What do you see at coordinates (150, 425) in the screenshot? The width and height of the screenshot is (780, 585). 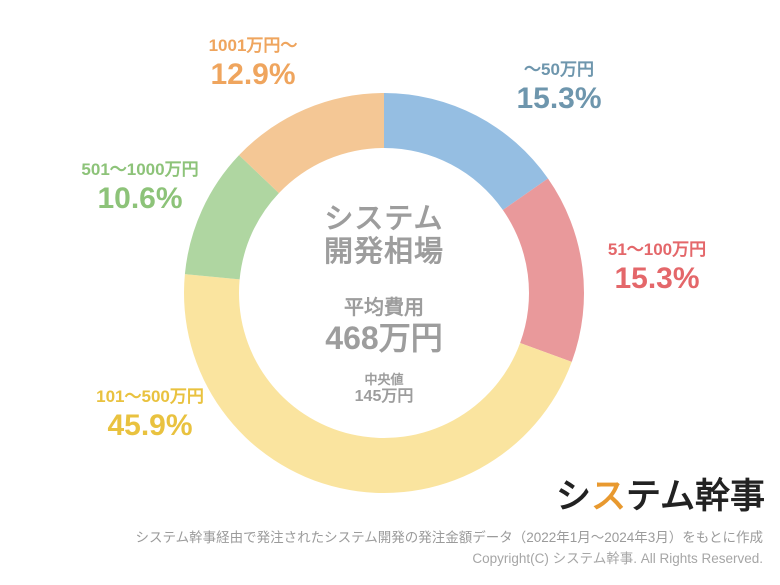 I see `segment-percent-text: 45.9%` at bounding box center [150, 425].